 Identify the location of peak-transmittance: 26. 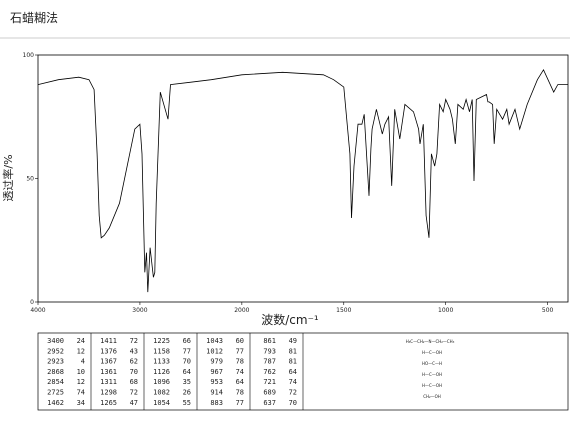
(187, 393).